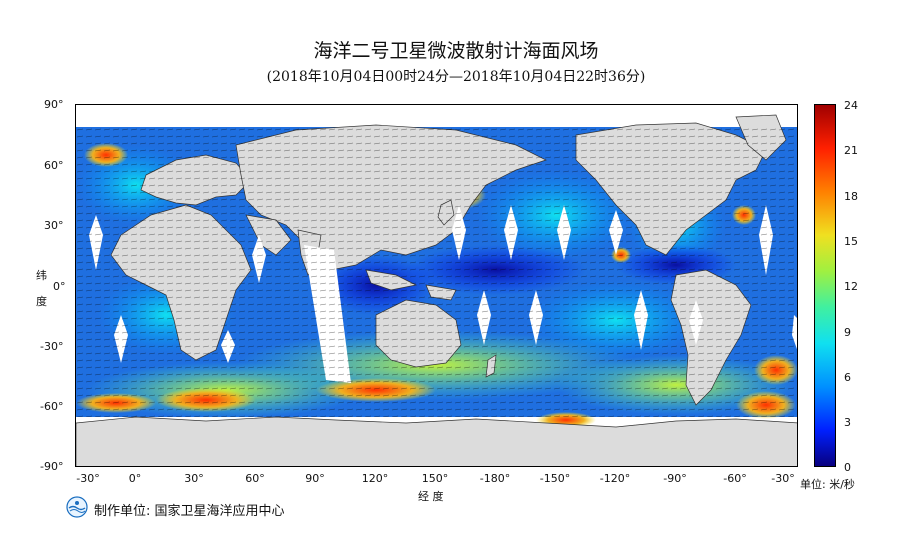 The width and height of the screenshot is (912, 544). I want to click on map-subtitle: (2018年10月04日00时24分—2018年10月04日22时36分), so click(456, 77).